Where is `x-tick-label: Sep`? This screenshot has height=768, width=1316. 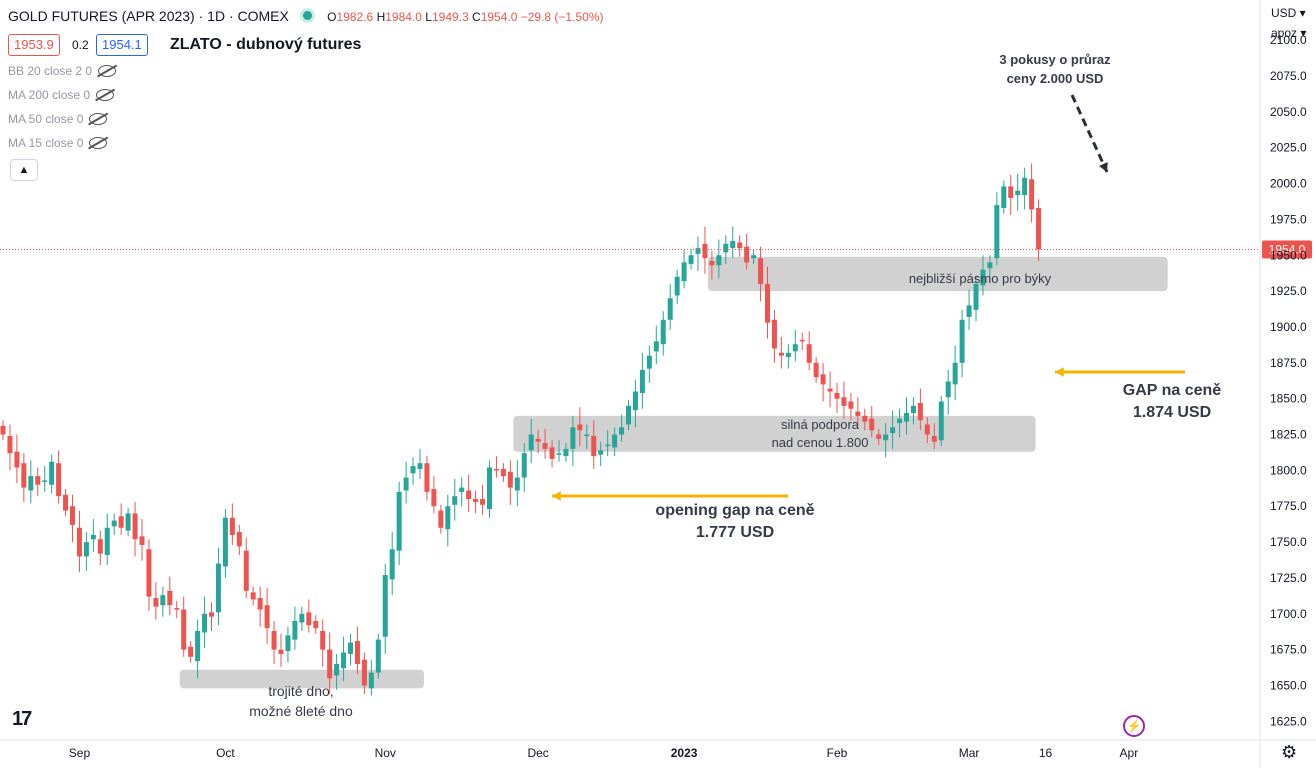
x-tick-label: Sep is located at coordinates (80, 753).